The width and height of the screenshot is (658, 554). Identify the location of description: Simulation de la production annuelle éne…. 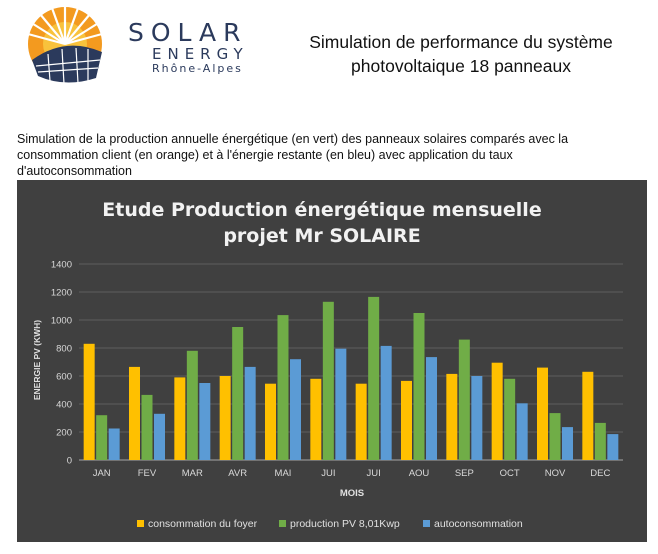
(332, 155).